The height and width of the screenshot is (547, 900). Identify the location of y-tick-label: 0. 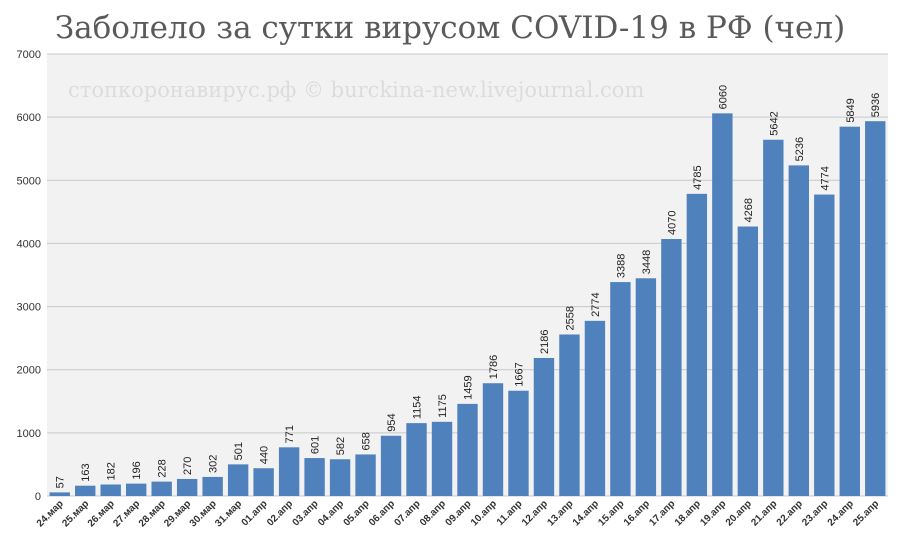
(38, 497).